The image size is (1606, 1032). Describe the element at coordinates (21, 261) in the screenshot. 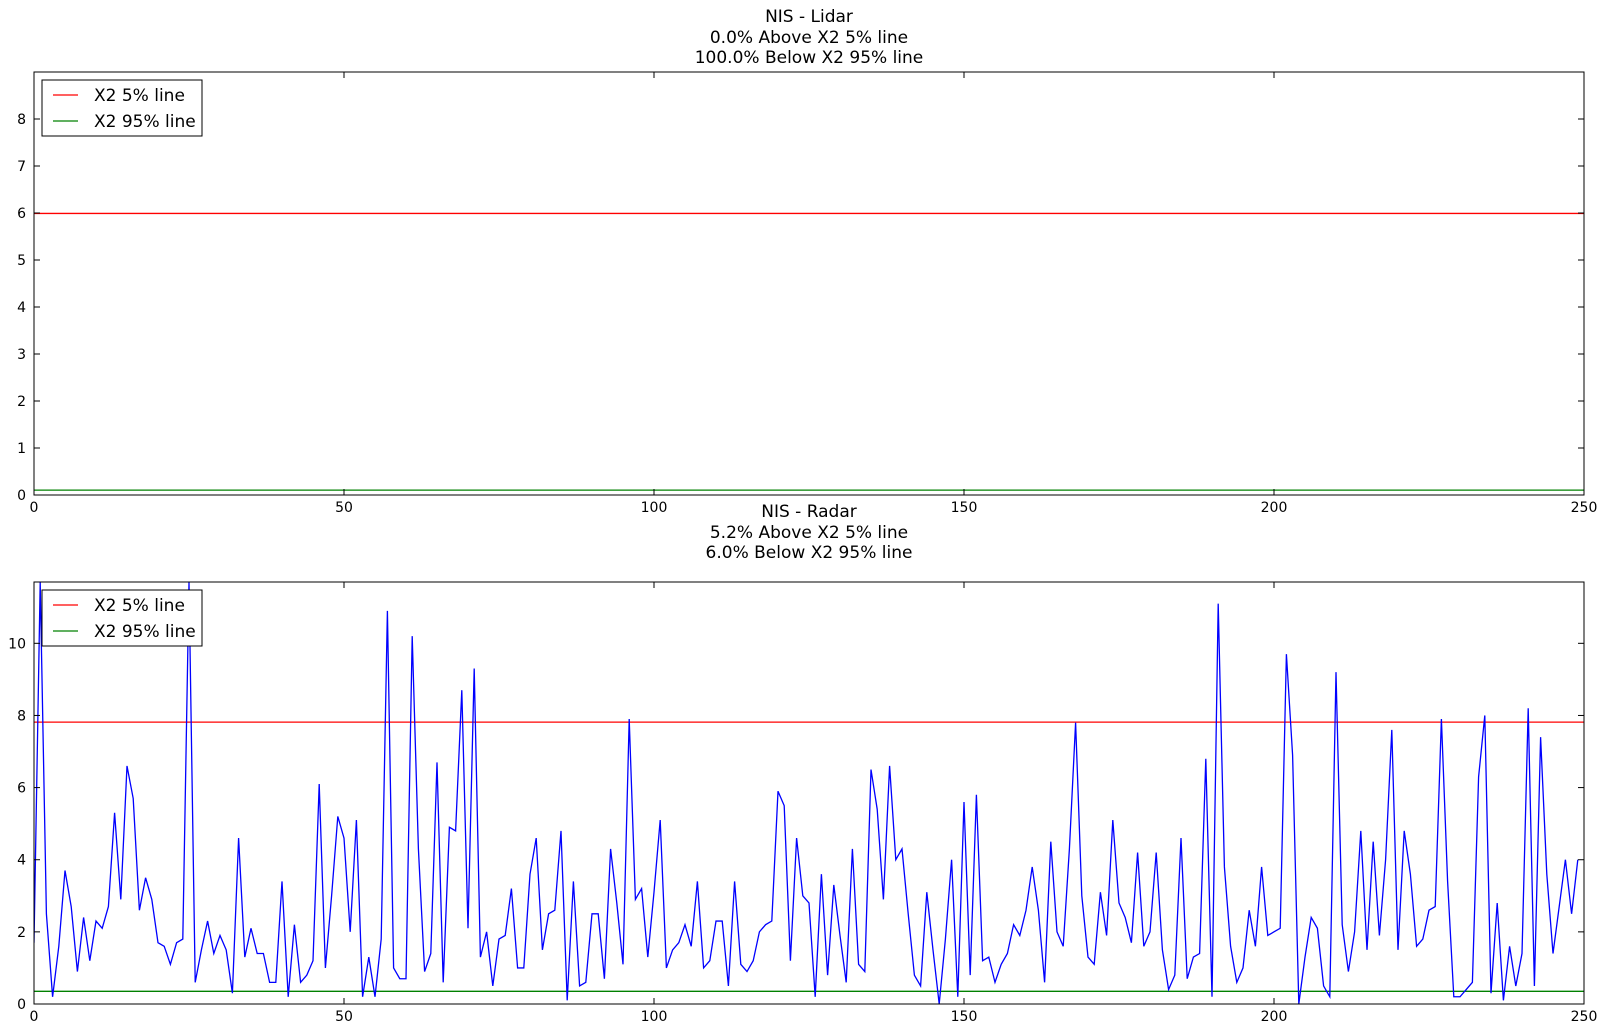

I see `lidar-ytick-label: 5` at that location.